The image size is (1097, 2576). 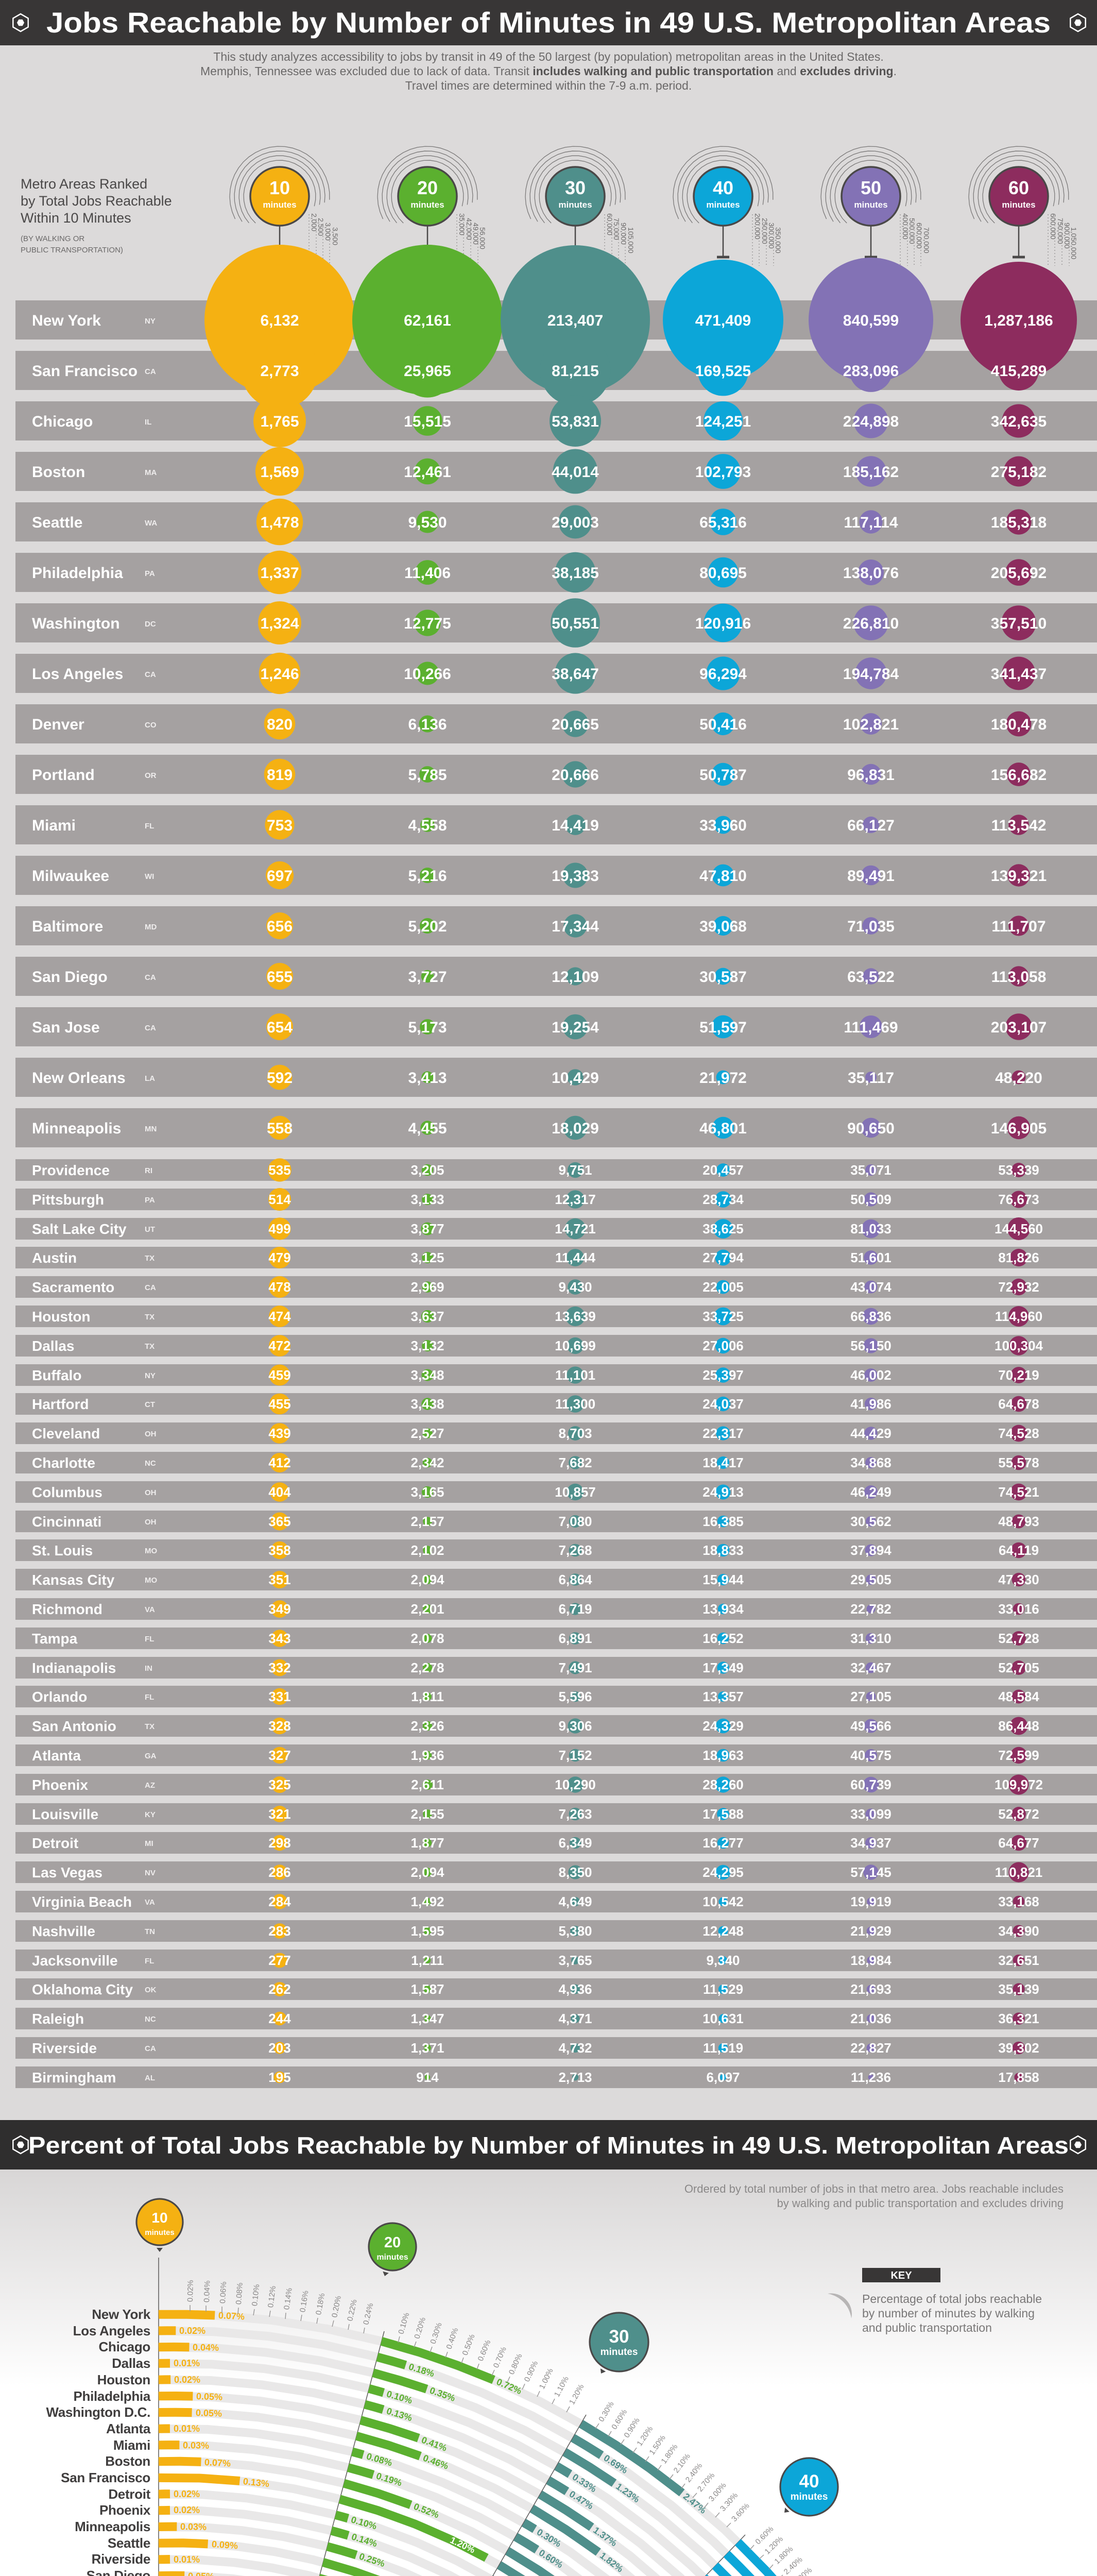 I want to click on svg-text: IN, so click(x=148, y=1669).